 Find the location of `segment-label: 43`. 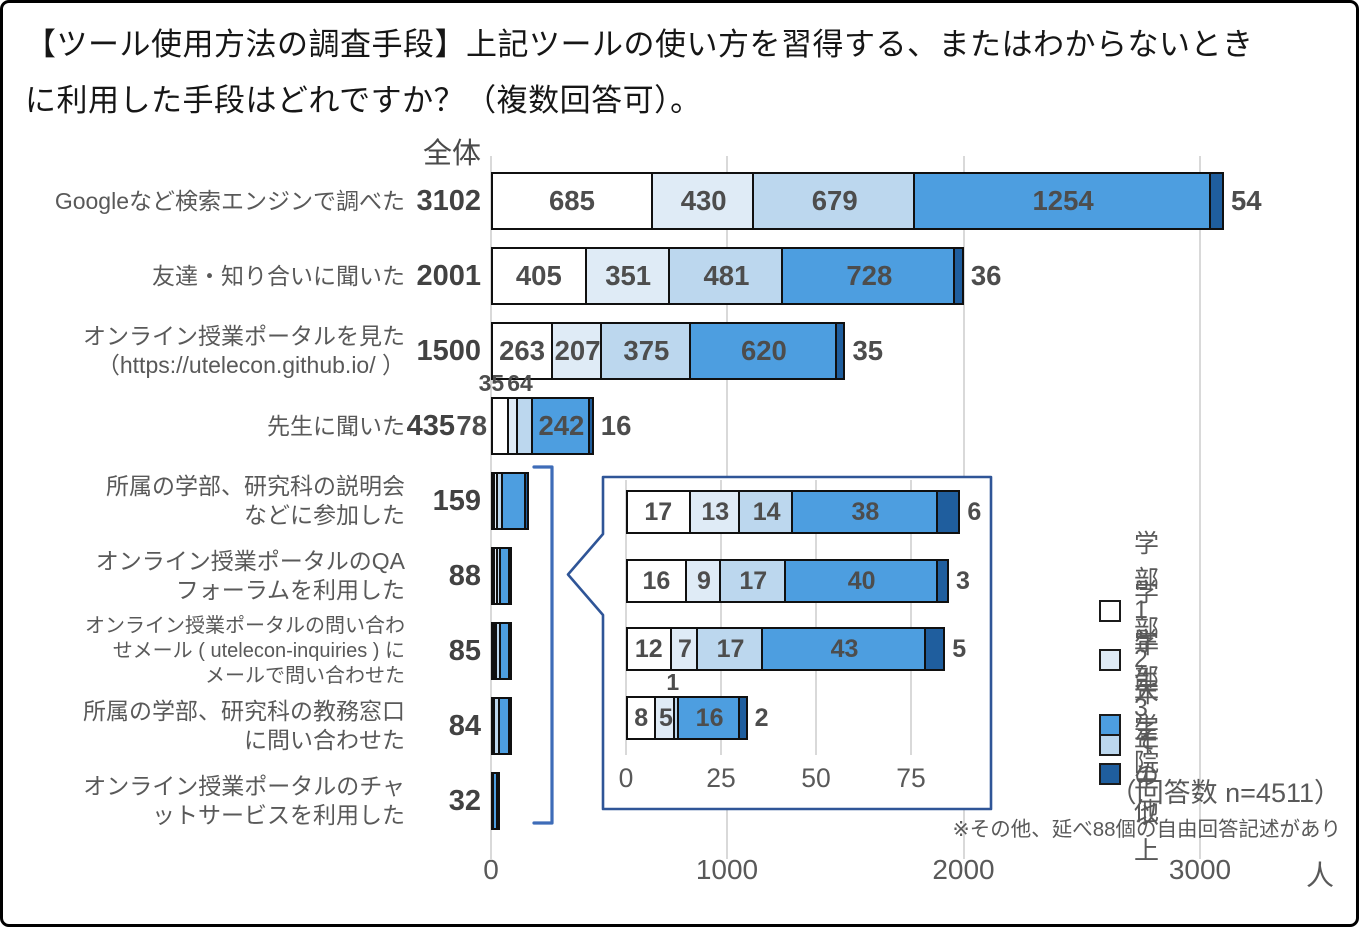

segment-label: 43 is located at coordinates (844, 648).